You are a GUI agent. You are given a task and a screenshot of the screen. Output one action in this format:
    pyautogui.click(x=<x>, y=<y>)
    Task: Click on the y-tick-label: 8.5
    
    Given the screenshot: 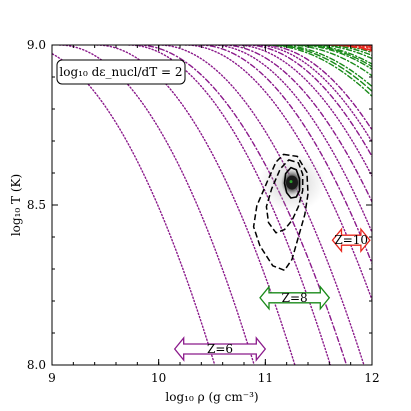 What is the action you would take?
    pyautogui.click(x=36, y=205)
    